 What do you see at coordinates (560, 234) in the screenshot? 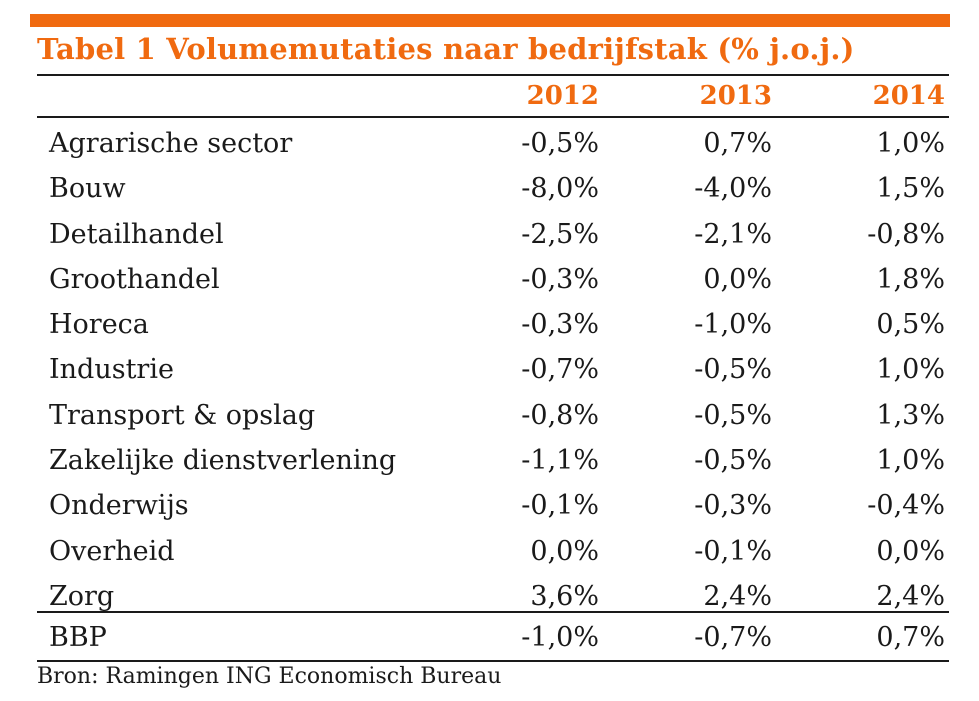
I see `value-2012: -2,5%` at bounding box center [560, 234].